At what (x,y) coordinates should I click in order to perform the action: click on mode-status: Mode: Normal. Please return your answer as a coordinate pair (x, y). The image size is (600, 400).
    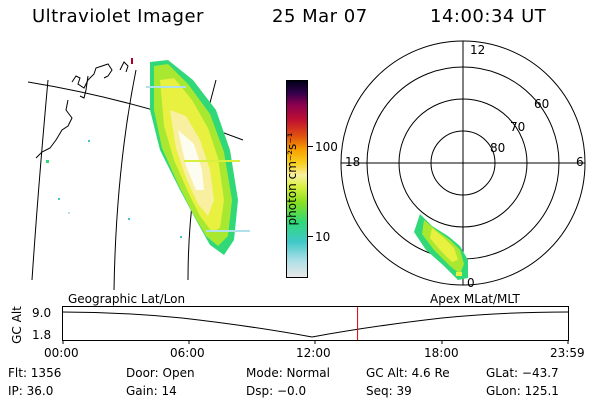
    Looking at the image, I should click on (288, 373).